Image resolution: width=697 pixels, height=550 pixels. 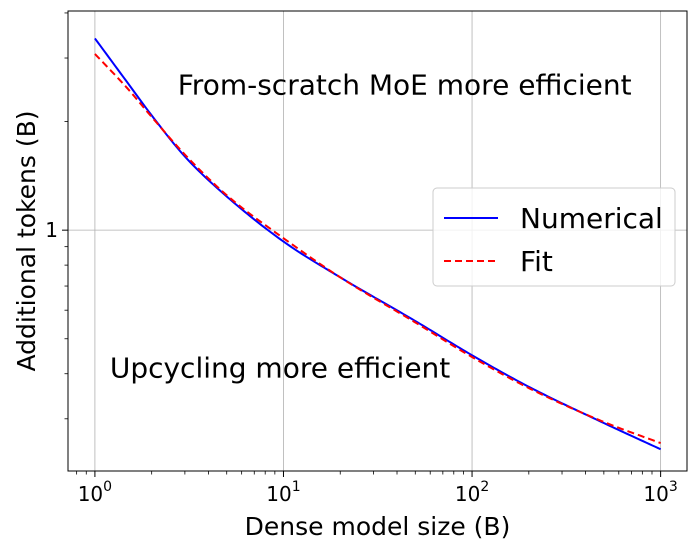 I want to click on x-axis-label: Dense model size (B), so click(x=378, y=526).